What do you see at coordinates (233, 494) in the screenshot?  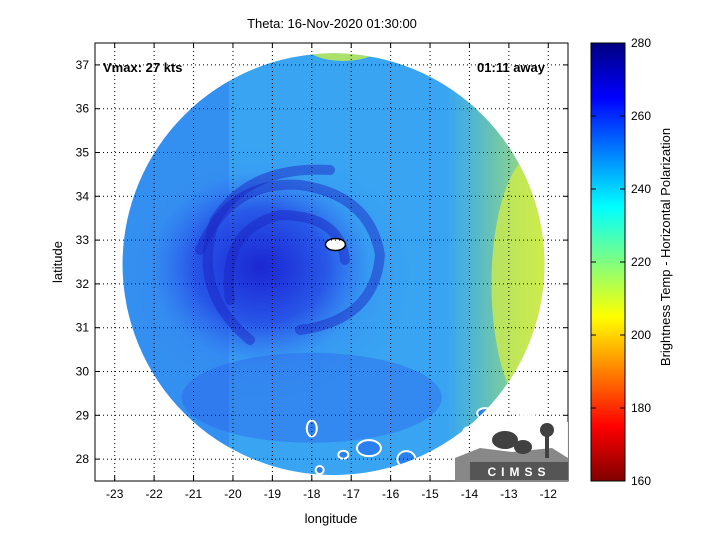 I see `x-tick-label: -20` at bounding box center [233, 494].